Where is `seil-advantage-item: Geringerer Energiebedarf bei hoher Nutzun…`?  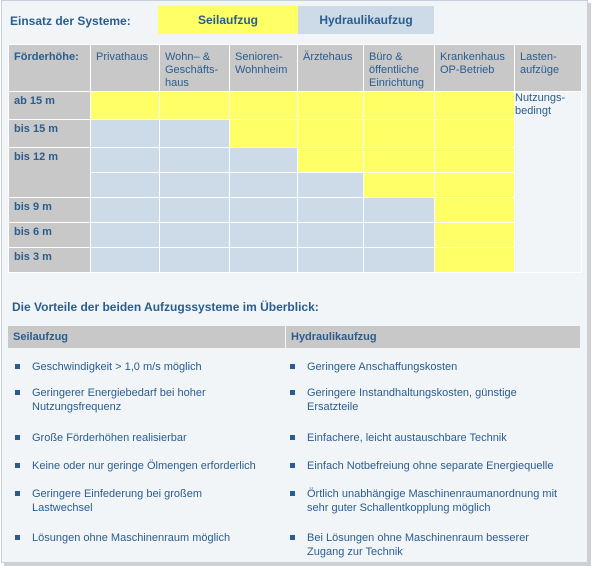
seil-advantage-item: Geringerer Energiebedarf bei hoher Nutzun… is located at coordinates (149, 401).